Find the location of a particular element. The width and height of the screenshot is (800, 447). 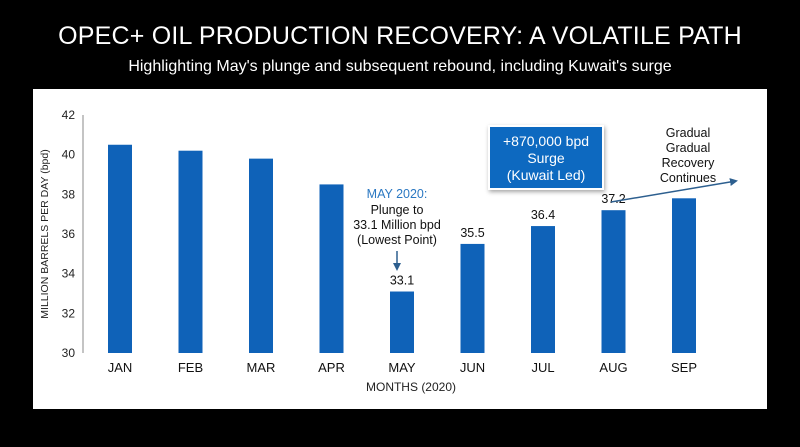

bar-sep is located at coordinates (684, 275).